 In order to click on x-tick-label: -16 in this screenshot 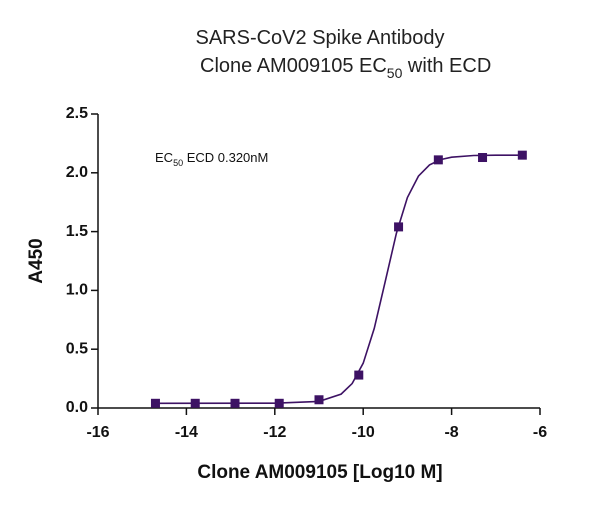, I will do `click(97, 432)`.